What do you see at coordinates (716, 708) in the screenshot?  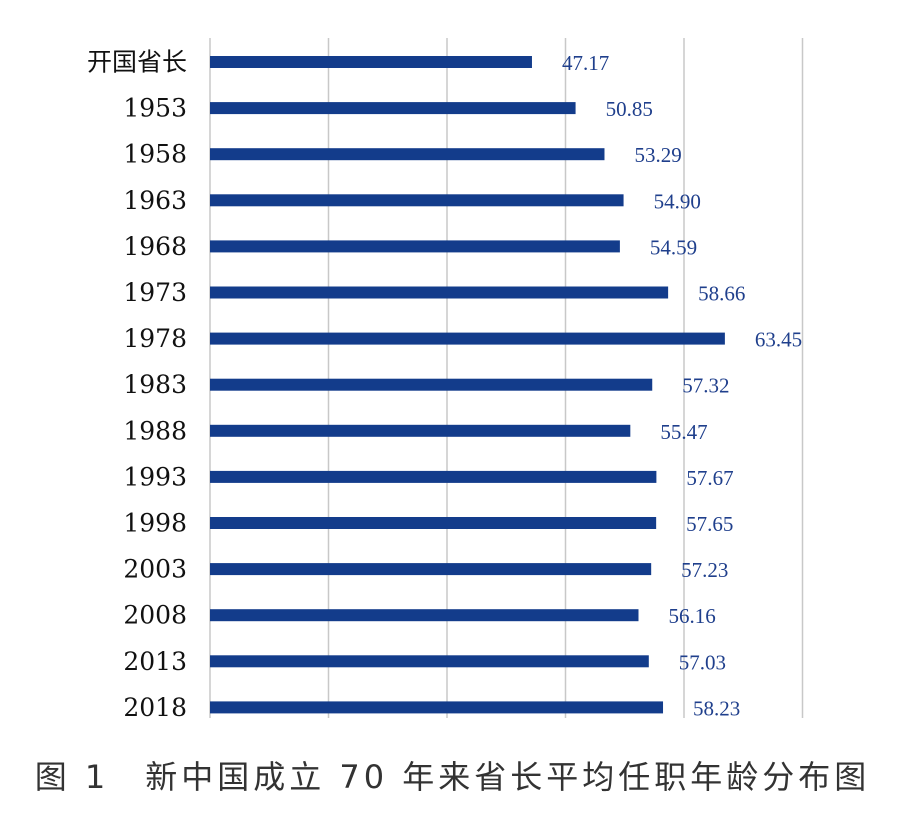 I see `value-label: 58.23` at bounding box center [716, 708].